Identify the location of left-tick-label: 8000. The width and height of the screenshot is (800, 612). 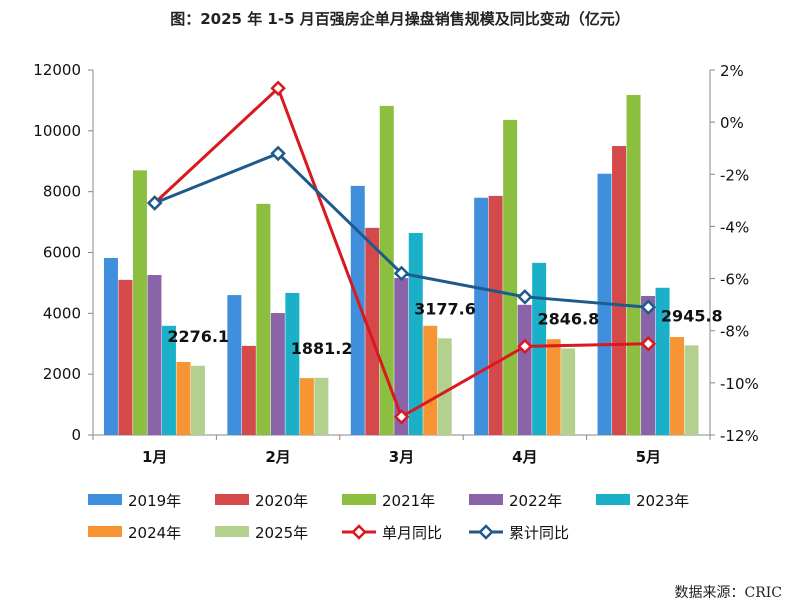
(62, 192).